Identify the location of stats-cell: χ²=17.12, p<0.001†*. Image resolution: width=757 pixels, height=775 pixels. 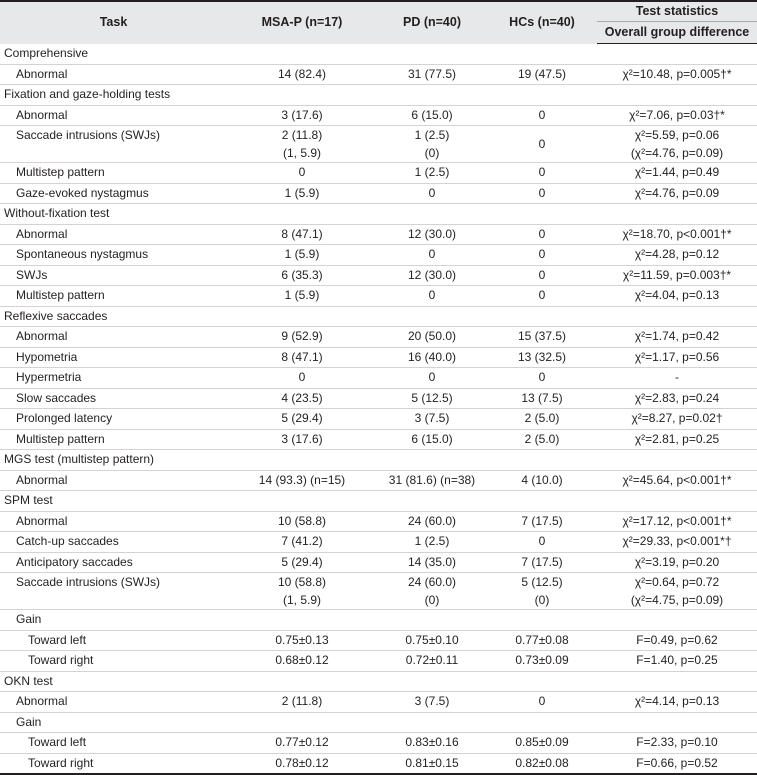
(677, 521).